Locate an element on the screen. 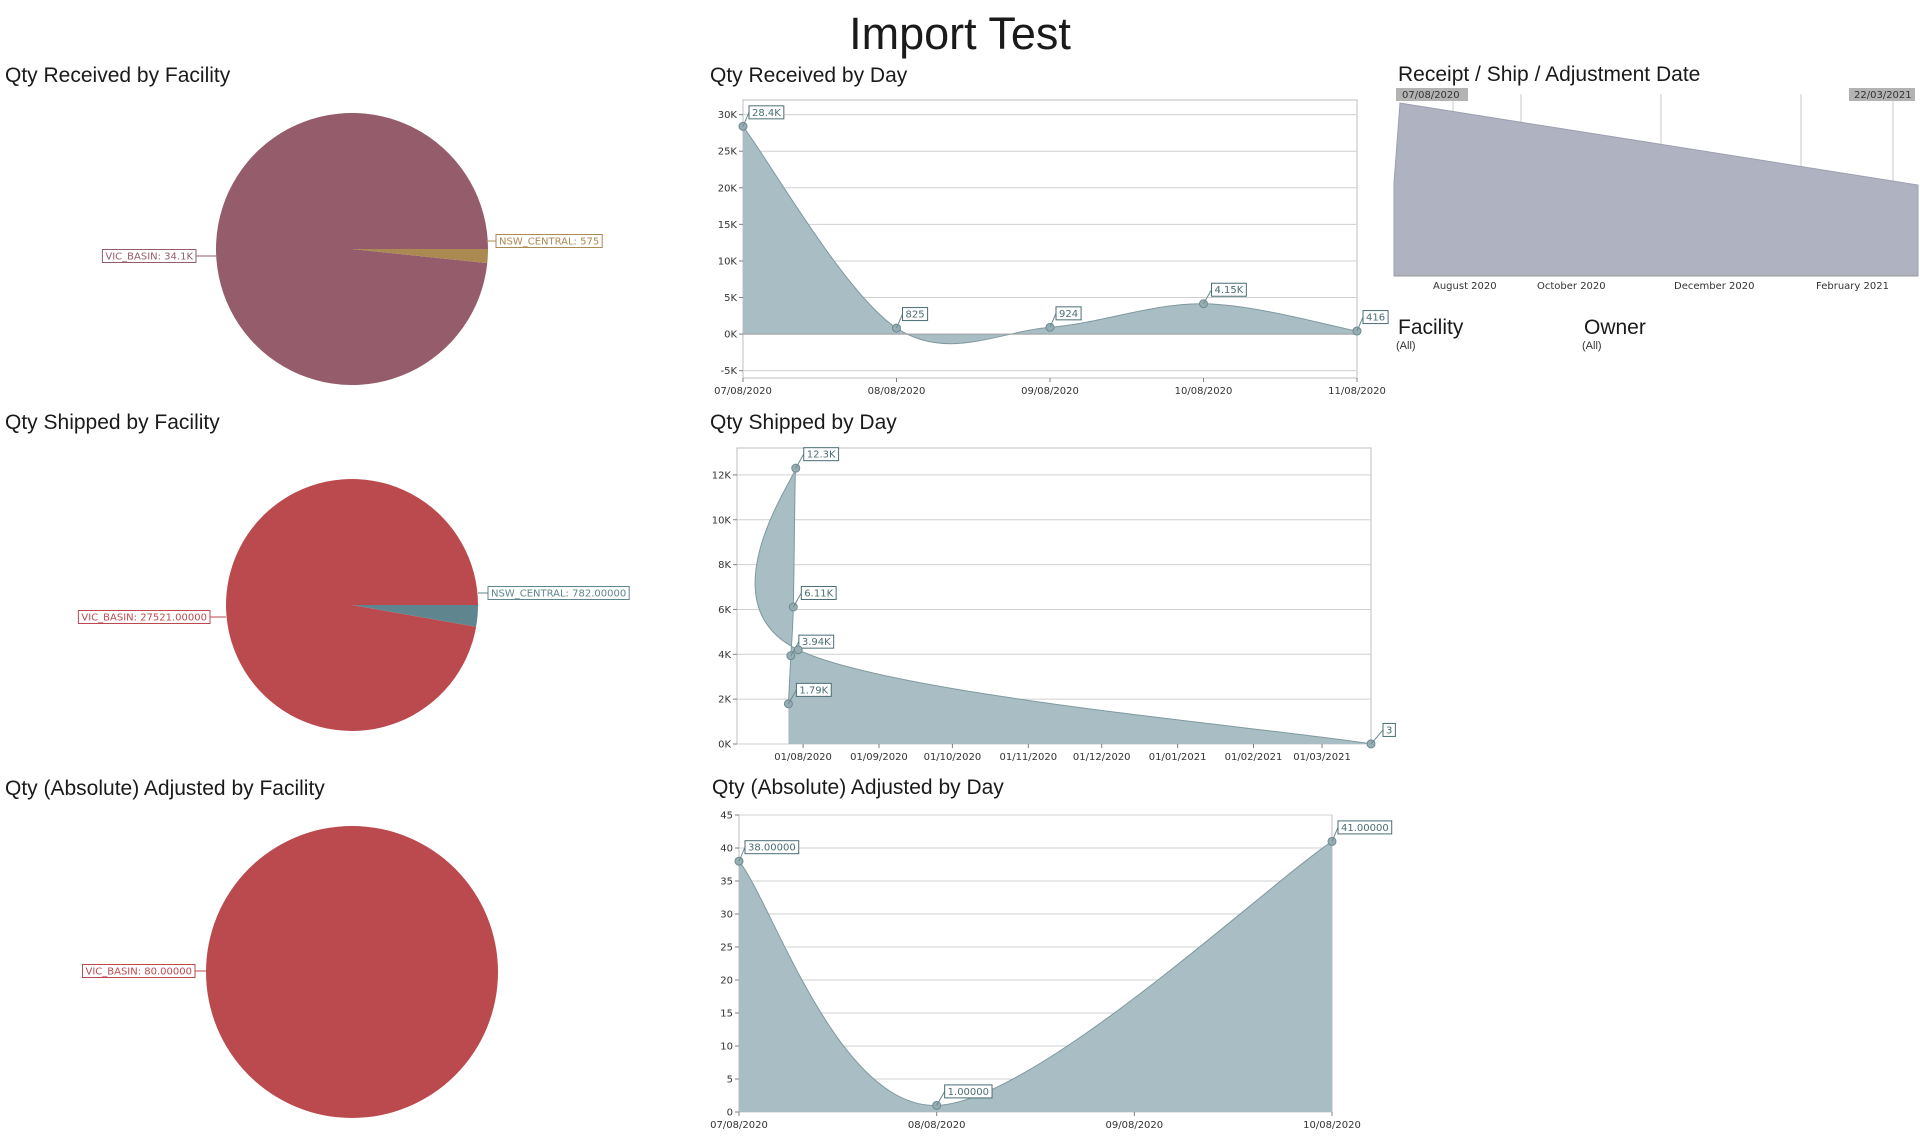 This screenshot has width=1920, height=1140. data-label: 41.00000 is located at coordinates (1365, 827).